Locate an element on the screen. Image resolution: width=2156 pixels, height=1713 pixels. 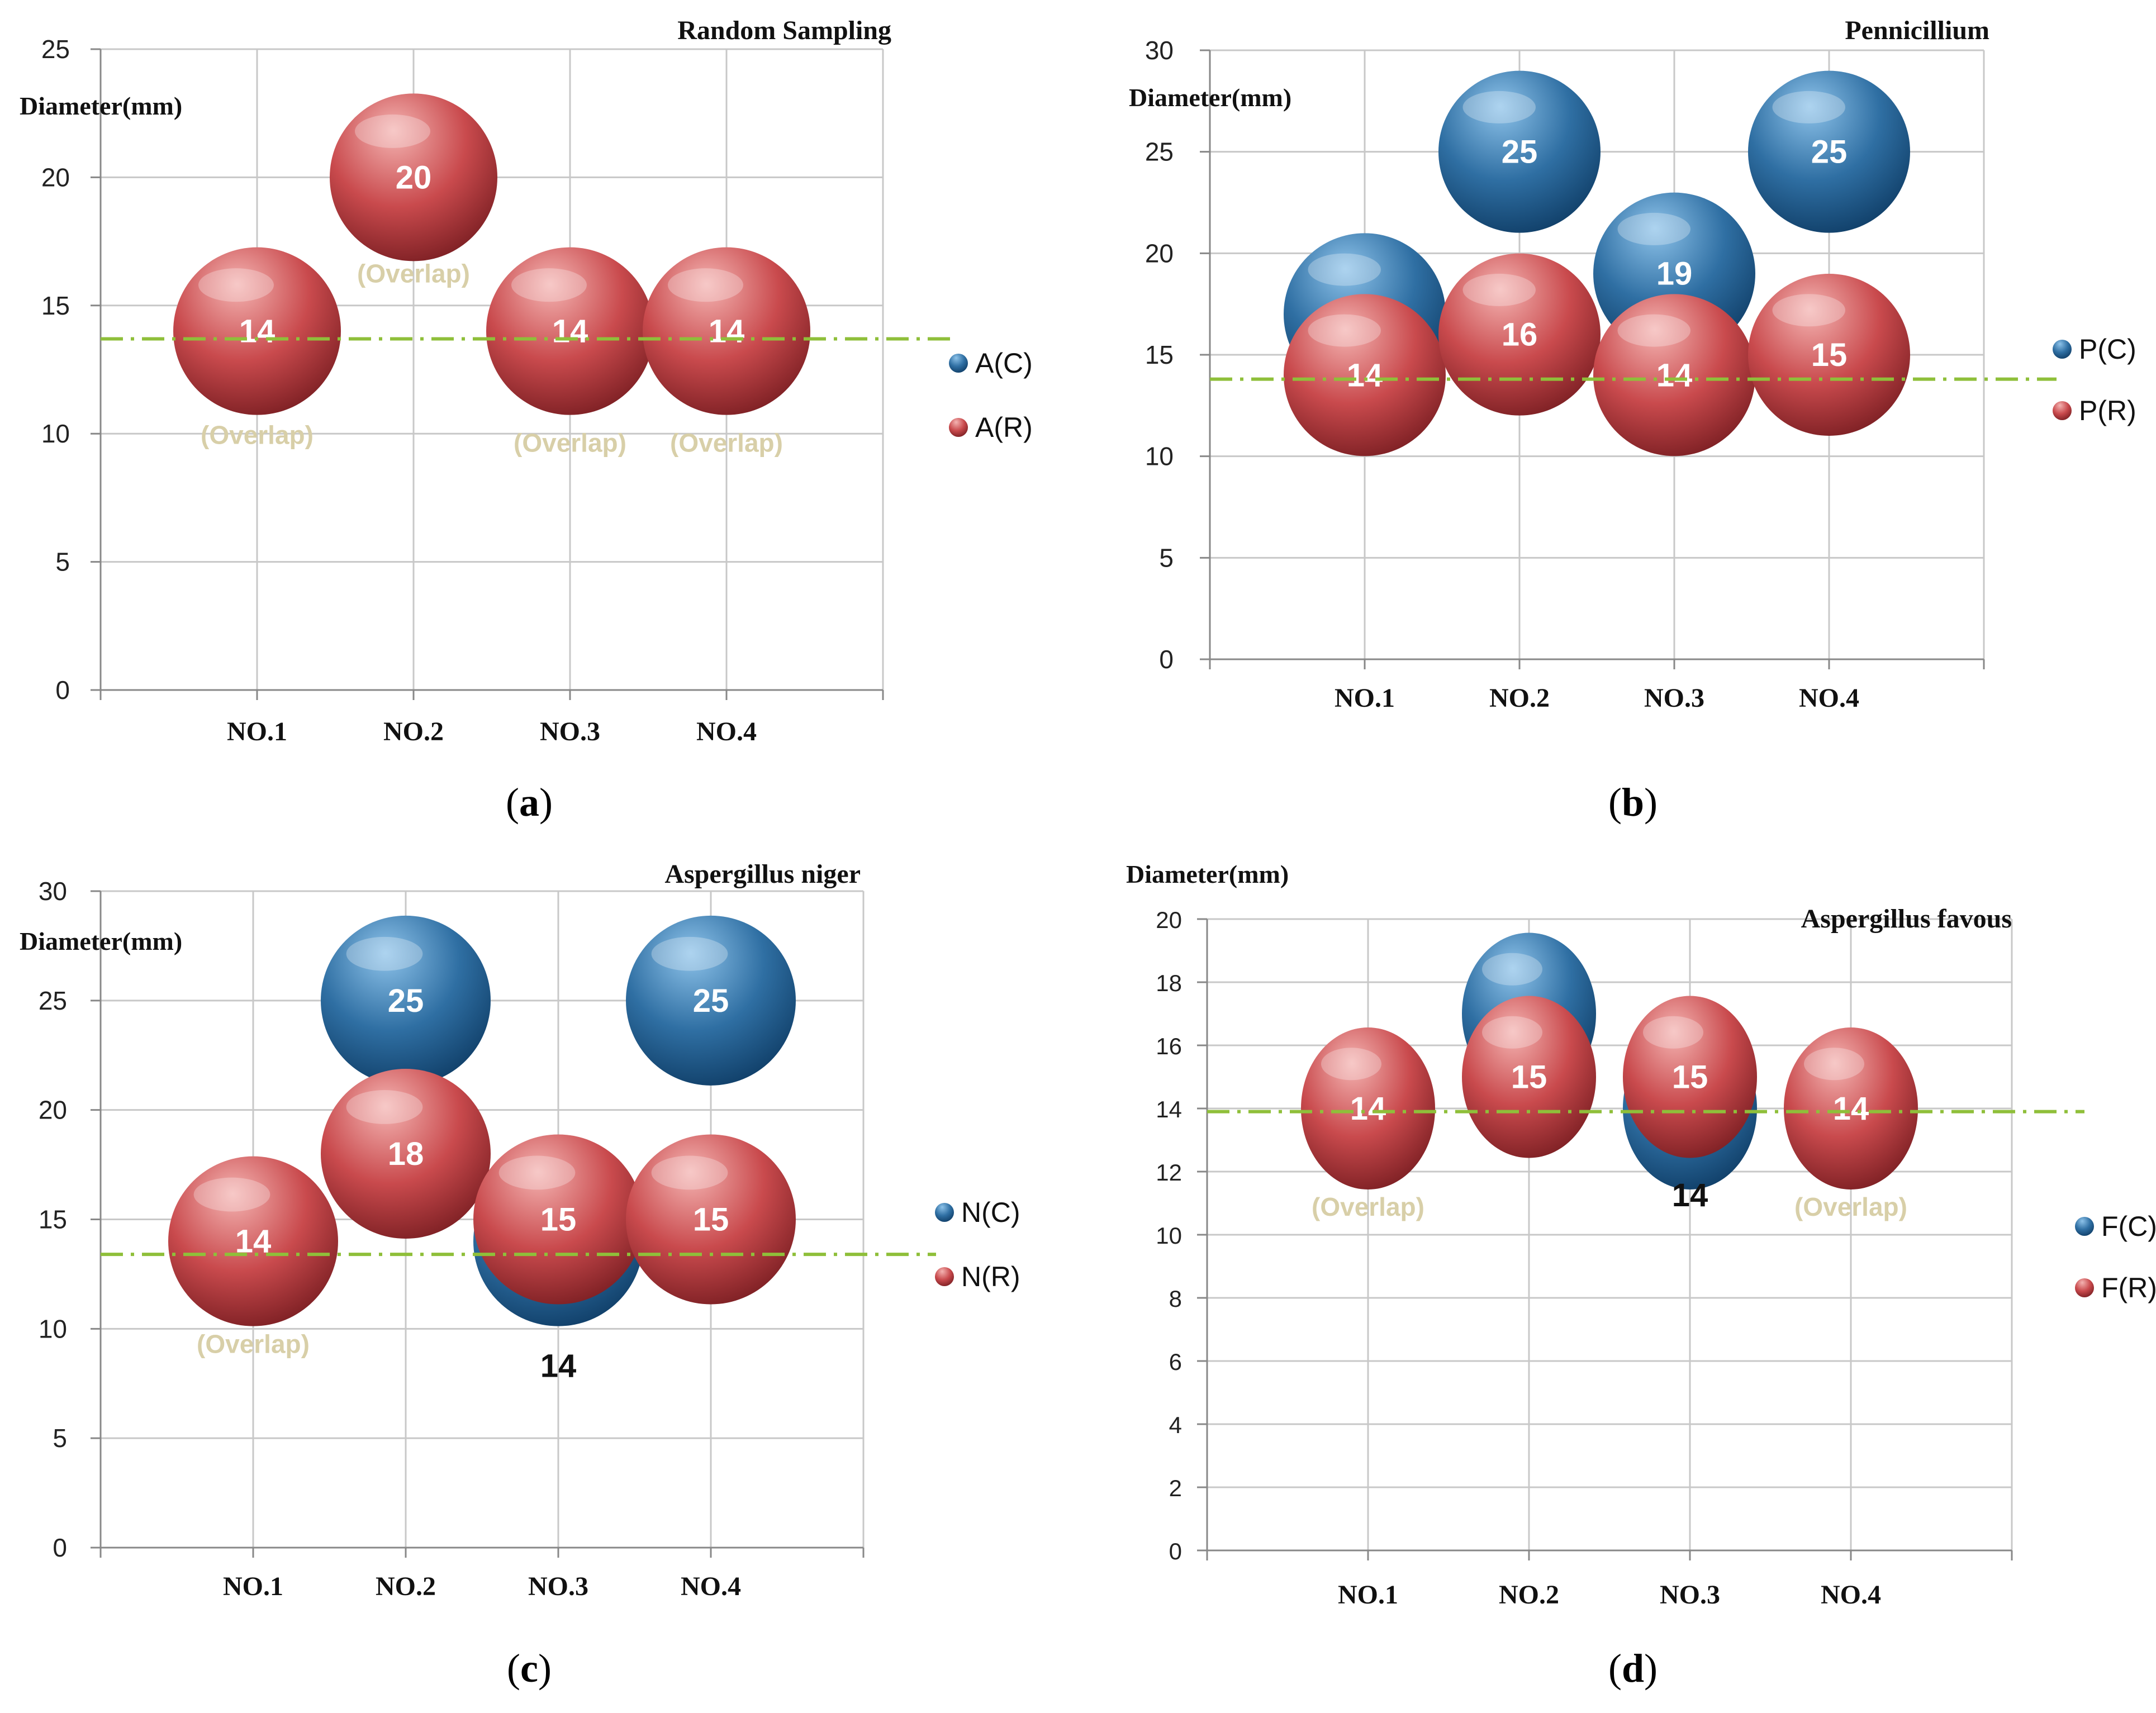
bubble-value-label: 20 is located at coordinates (414, 178).